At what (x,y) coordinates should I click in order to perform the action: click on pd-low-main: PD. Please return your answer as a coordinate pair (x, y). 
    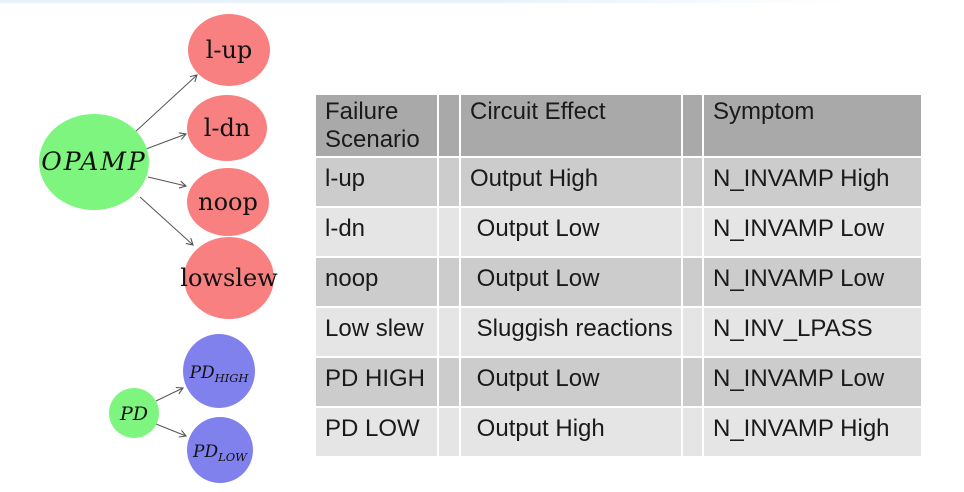
    Looking at the image, I should click on (205, 452).